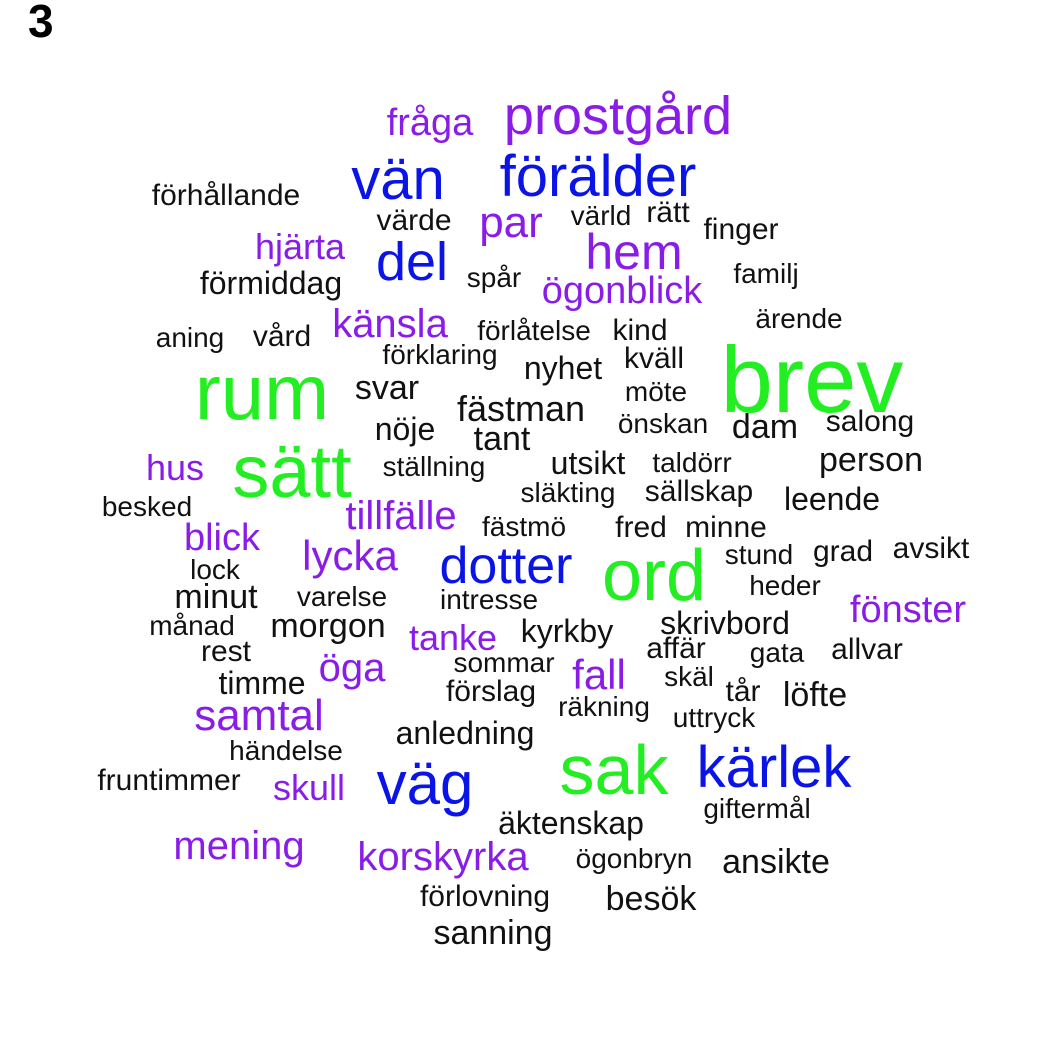 Image resolution: width=1050 pixels, height=1050 pixels. What do you see at coordinates (387, 388) in the screenshot?
I see `word-svar: svar` at bounding box center [387, 388].